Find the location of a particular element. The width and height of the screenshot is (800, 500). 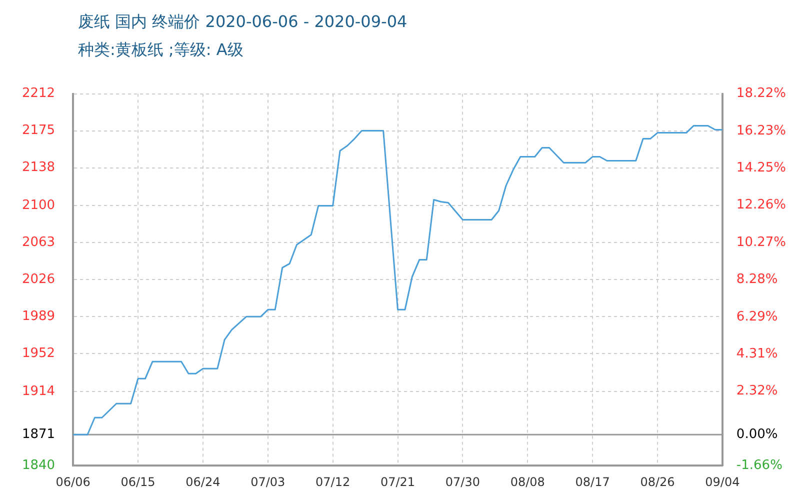

x-tick-label: 07/03 is located at coordinates (268, 481).